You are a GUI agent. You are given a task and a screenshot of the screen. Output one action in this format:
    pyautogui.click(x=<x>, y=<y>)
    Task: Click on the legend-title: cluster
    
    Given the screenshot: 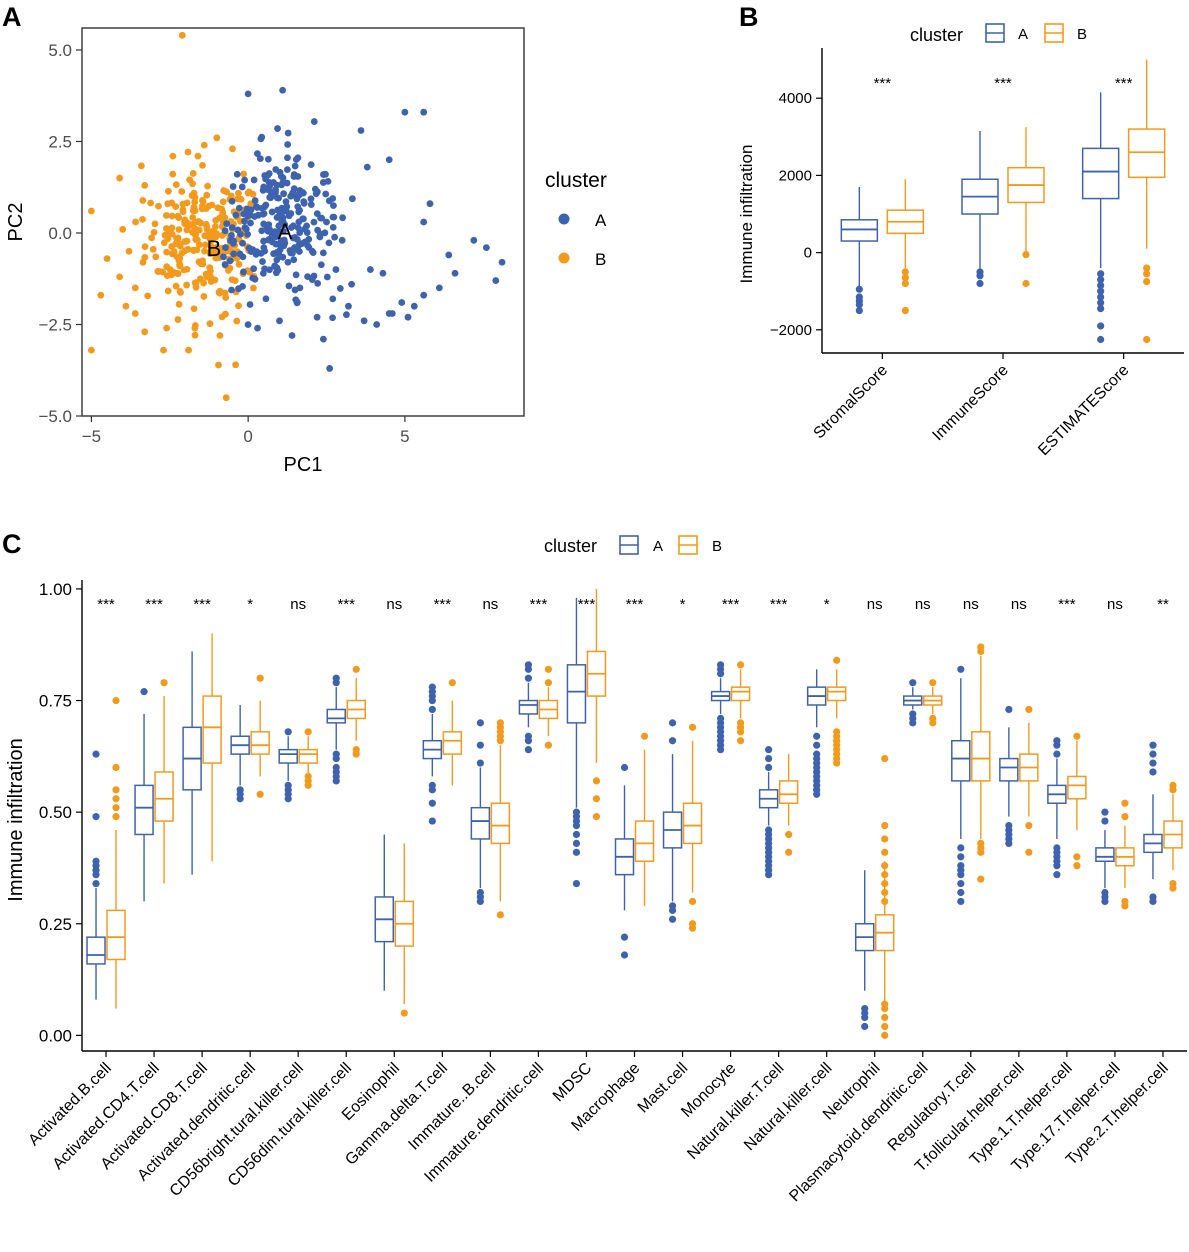 What is the action you would take?
    pyautogui.click(x=570, y=546)
    